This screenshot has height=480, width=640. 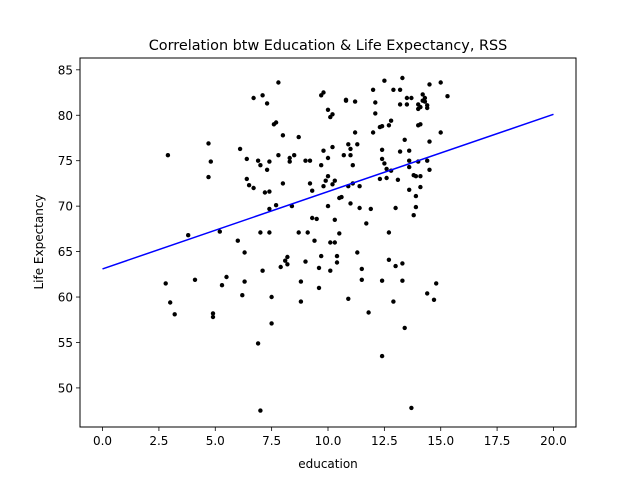 What do you see at coordinates (65, 343) in the screenshot?
I see `y-tick-label: 55` at bounding box center [65, 343].